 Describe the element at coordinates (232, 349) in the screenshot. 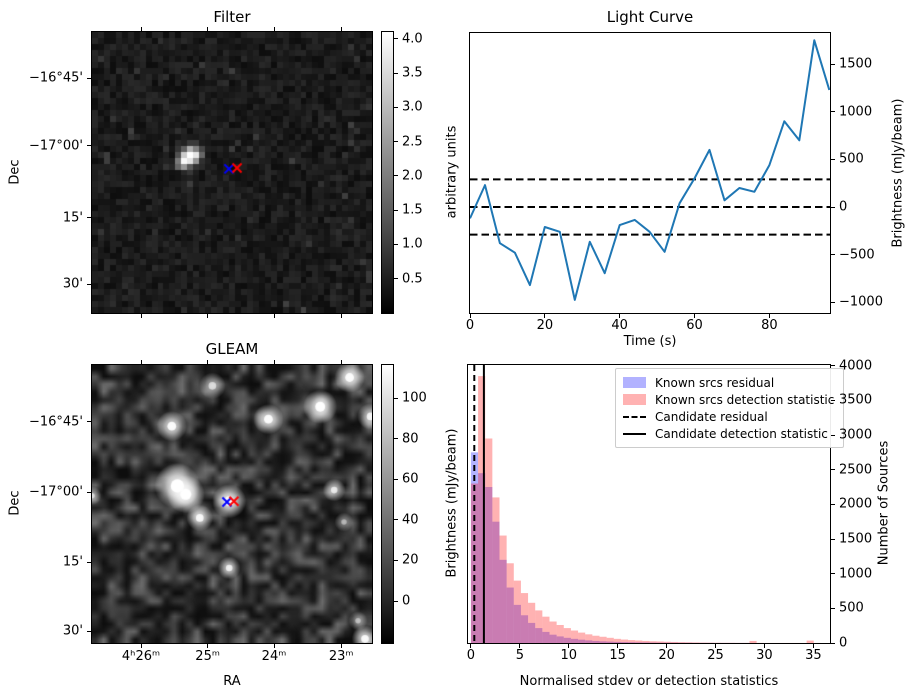

I see `gleam-title: GLEAM` at that location.